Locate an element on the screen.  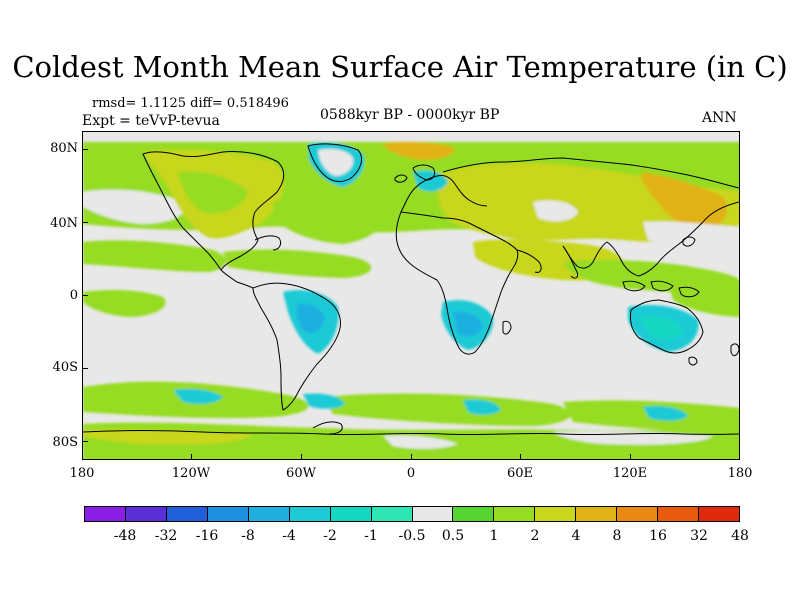
colorbar-label: 4 is located at coordinates (576, 536).